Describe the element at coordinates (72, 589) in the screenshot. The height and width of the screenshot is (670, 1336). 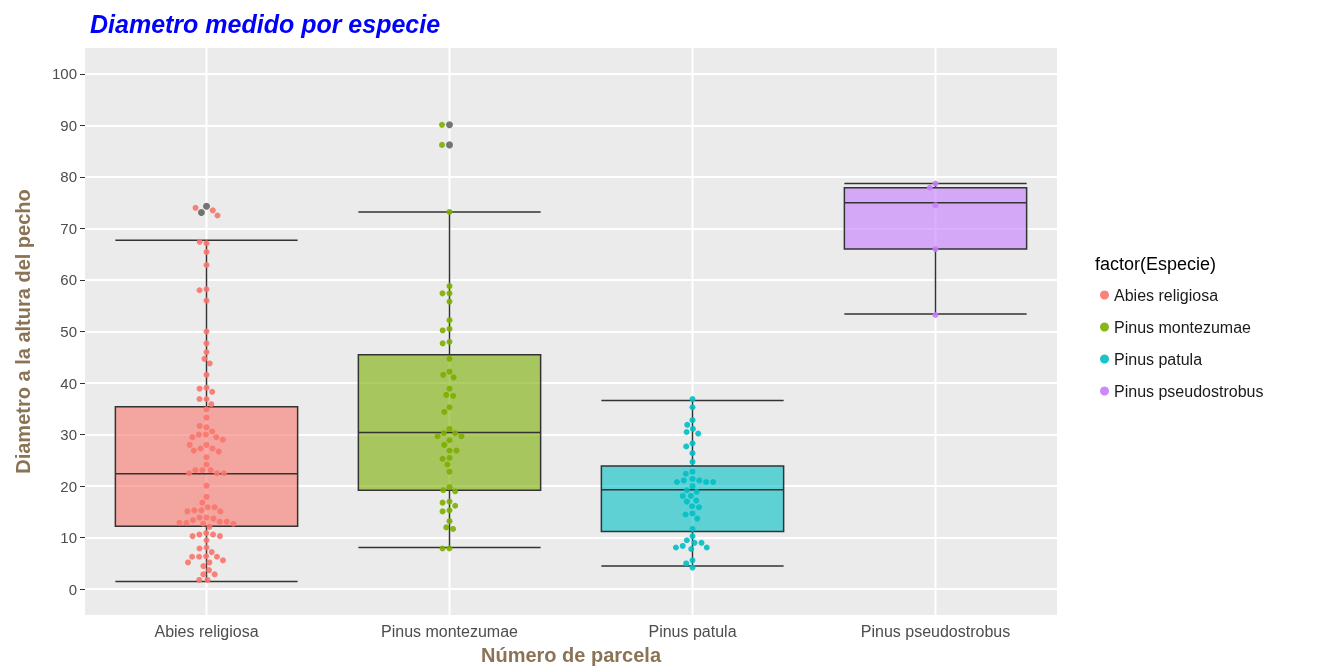
I see `y-tick-label: 0` at that location.